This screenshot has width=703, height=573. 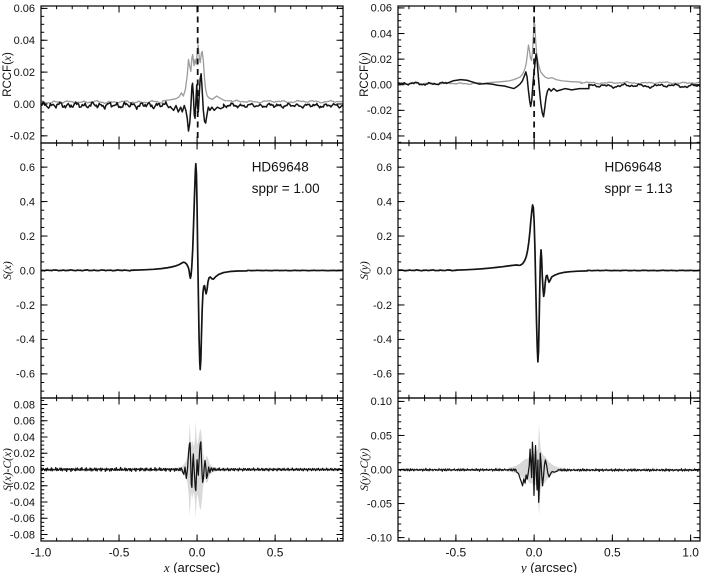 I want to click on curve-rccf-y-black, so click(x=549, y=85).